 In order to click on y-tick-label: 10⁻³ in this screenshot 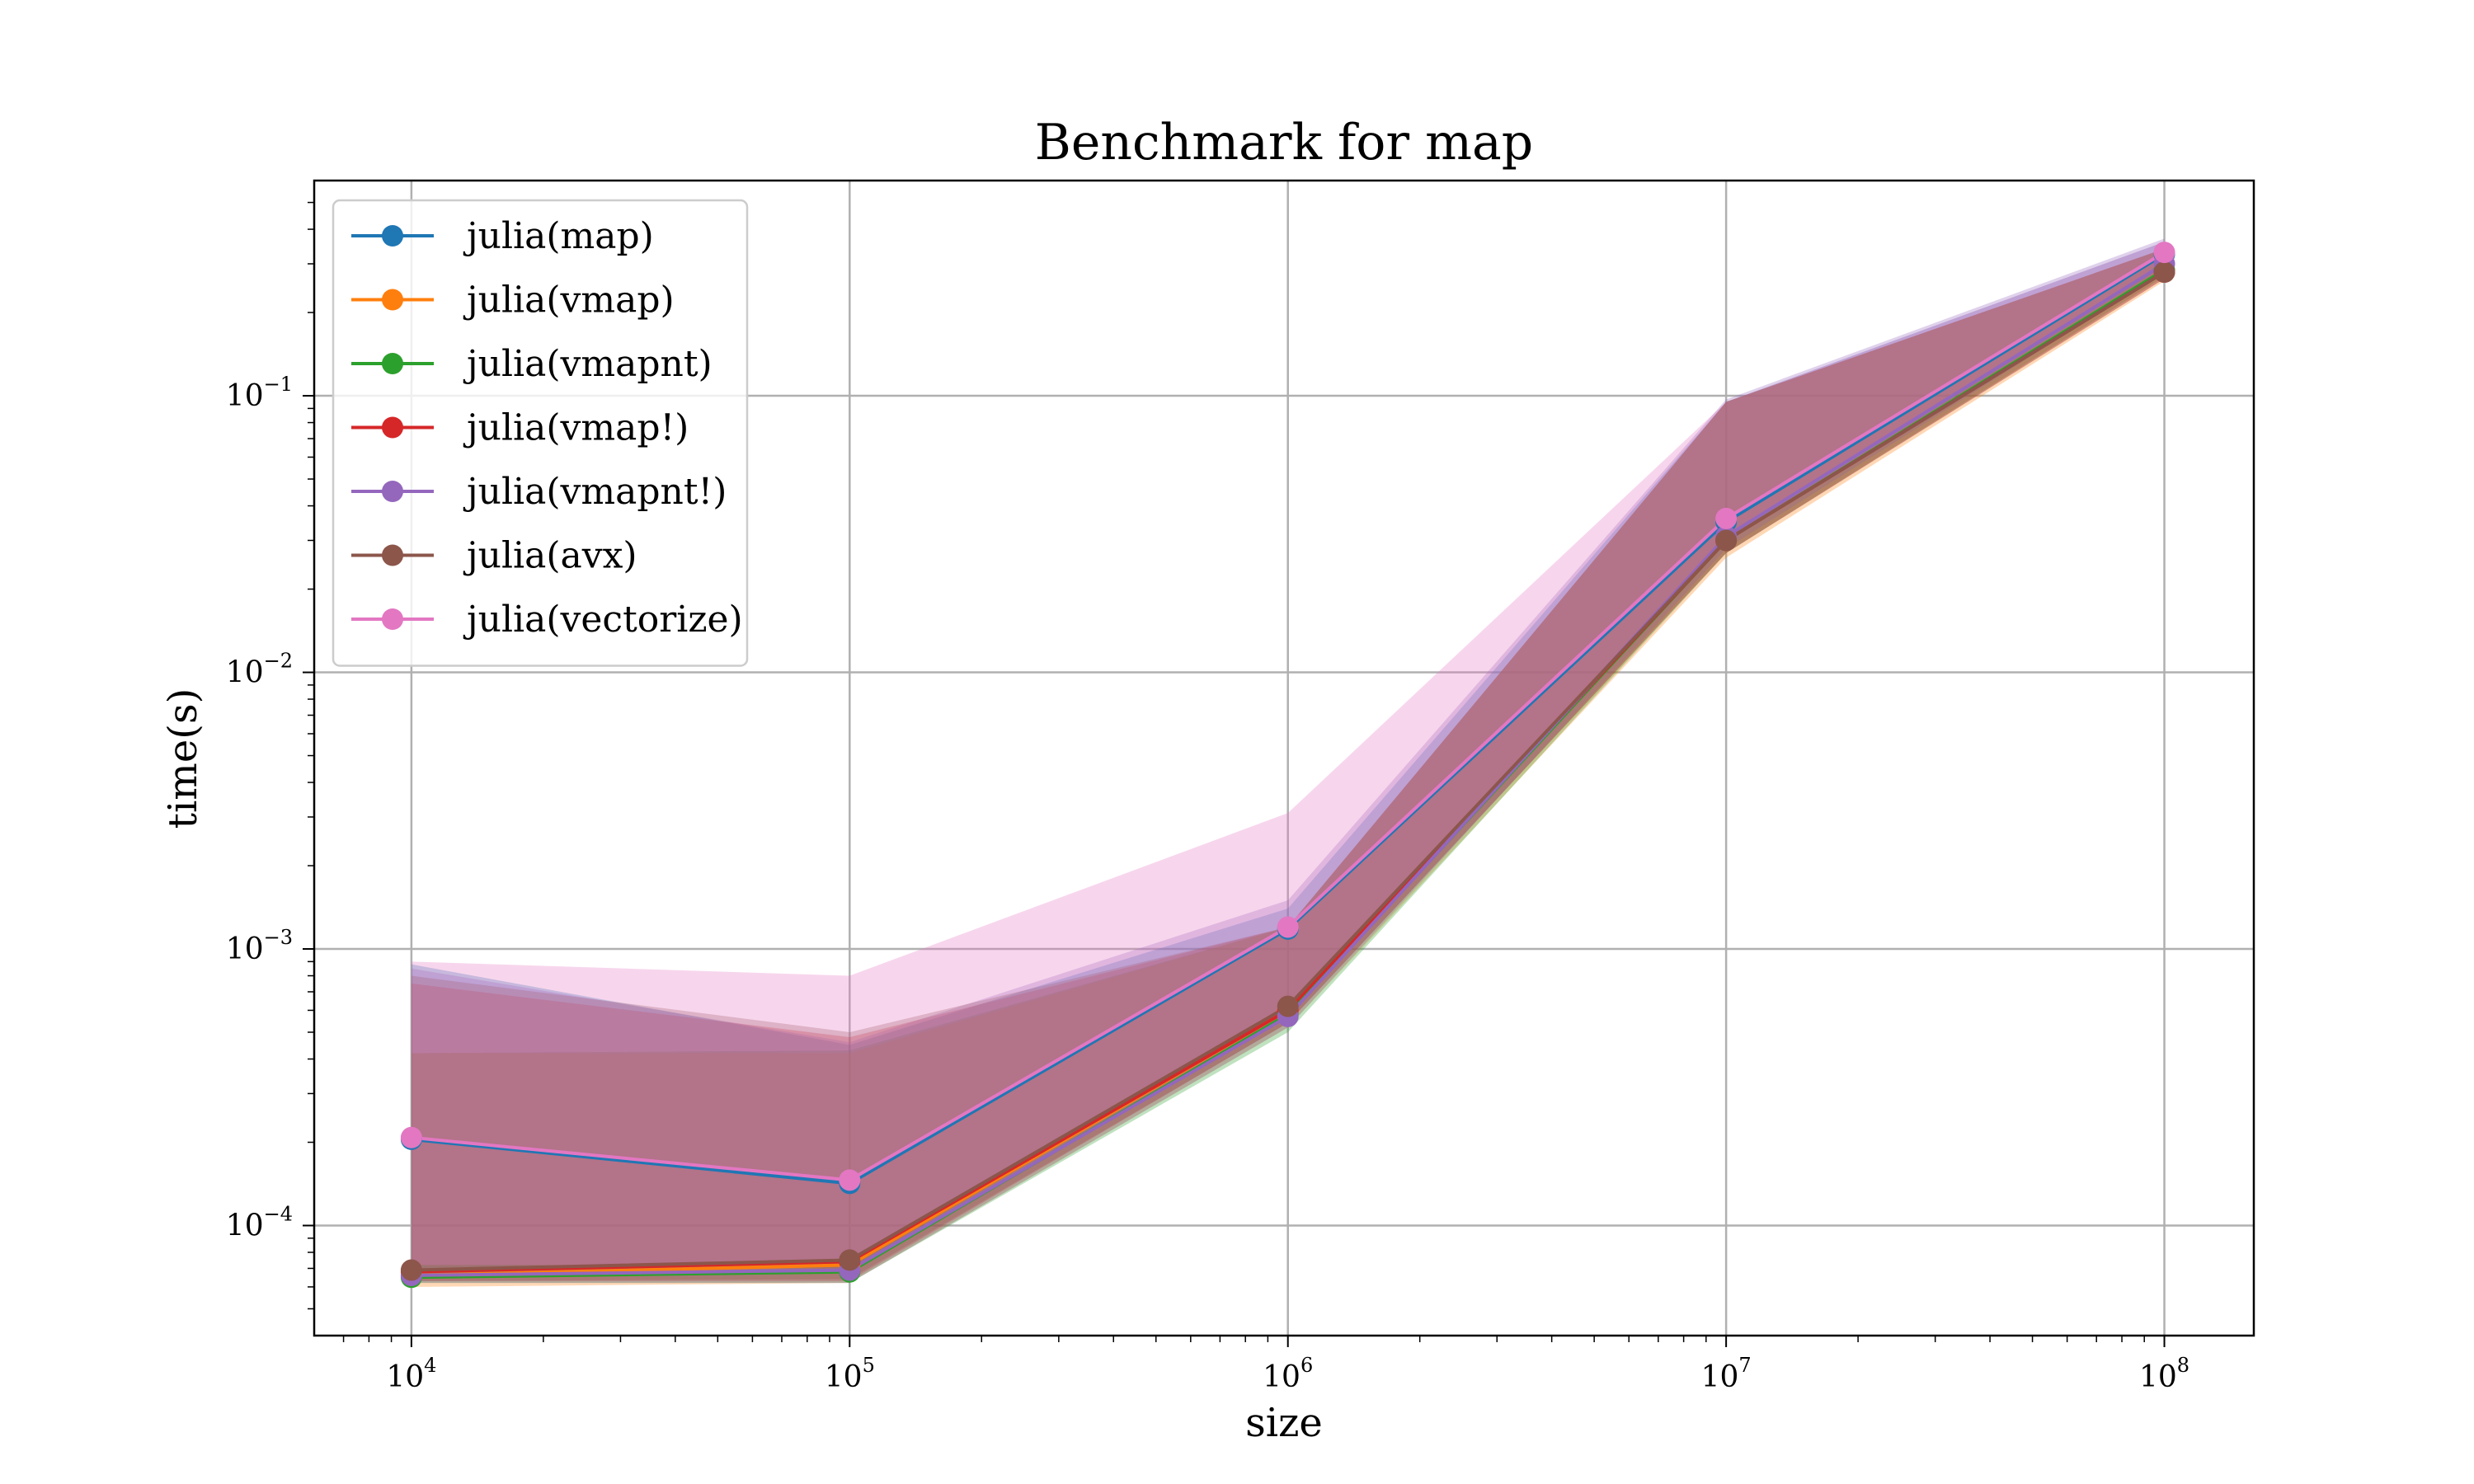, I will do `click(259, 946)`.